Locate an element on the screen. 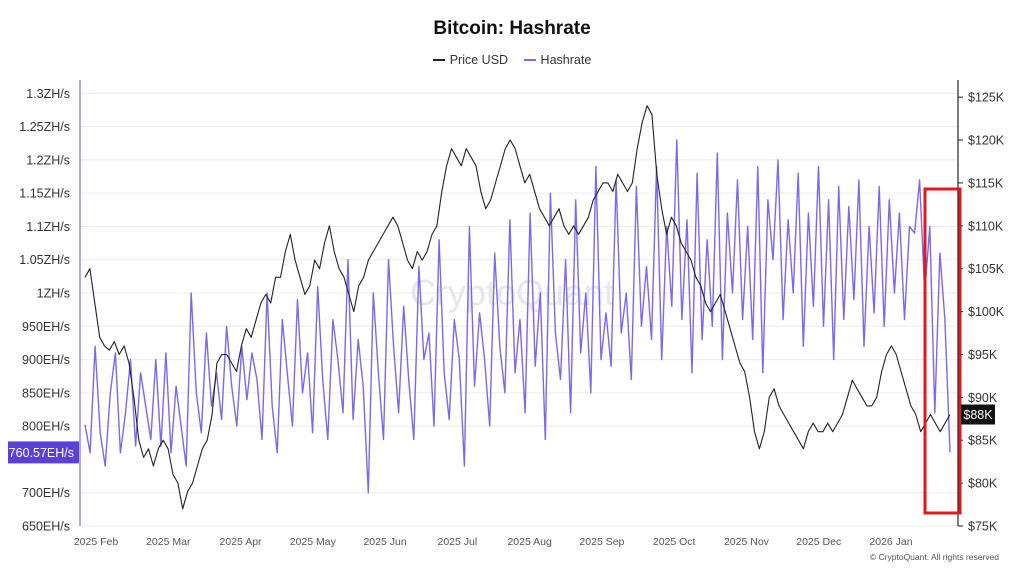  hashrate-current-badge is located at coordinates (43, 452).